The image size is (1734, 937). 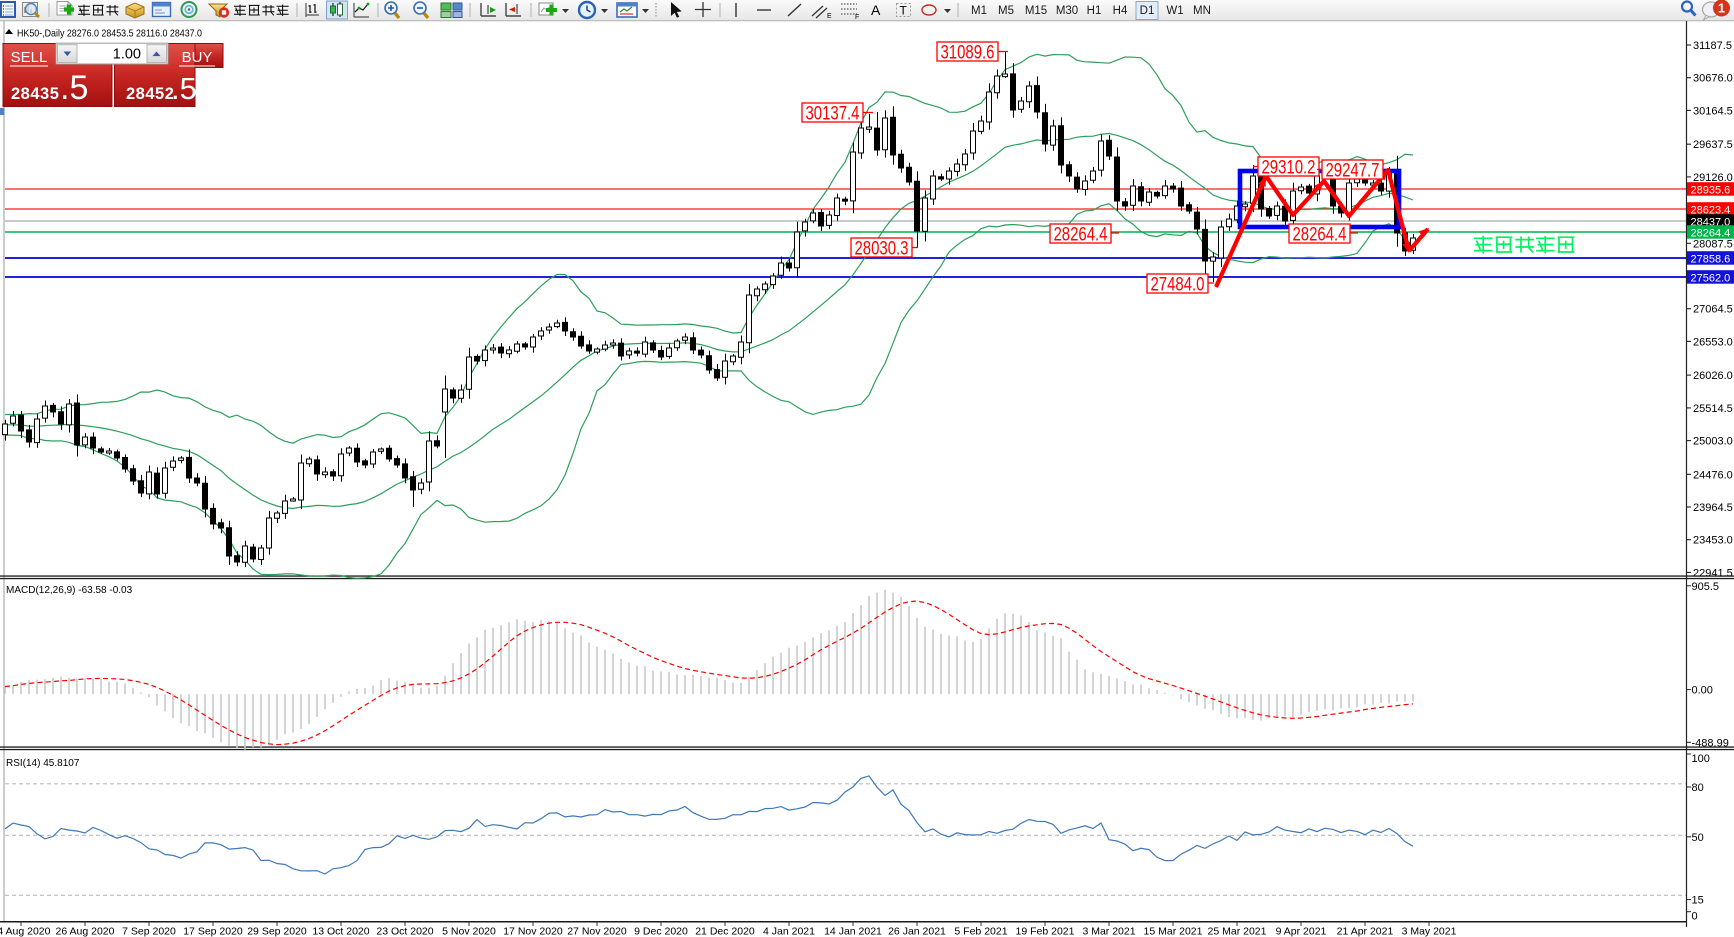 What do you see at coordinates (277, 931) in the screenshot?
I see `svg-text: 29 Sep 2020` at bounding box center [277, 931].